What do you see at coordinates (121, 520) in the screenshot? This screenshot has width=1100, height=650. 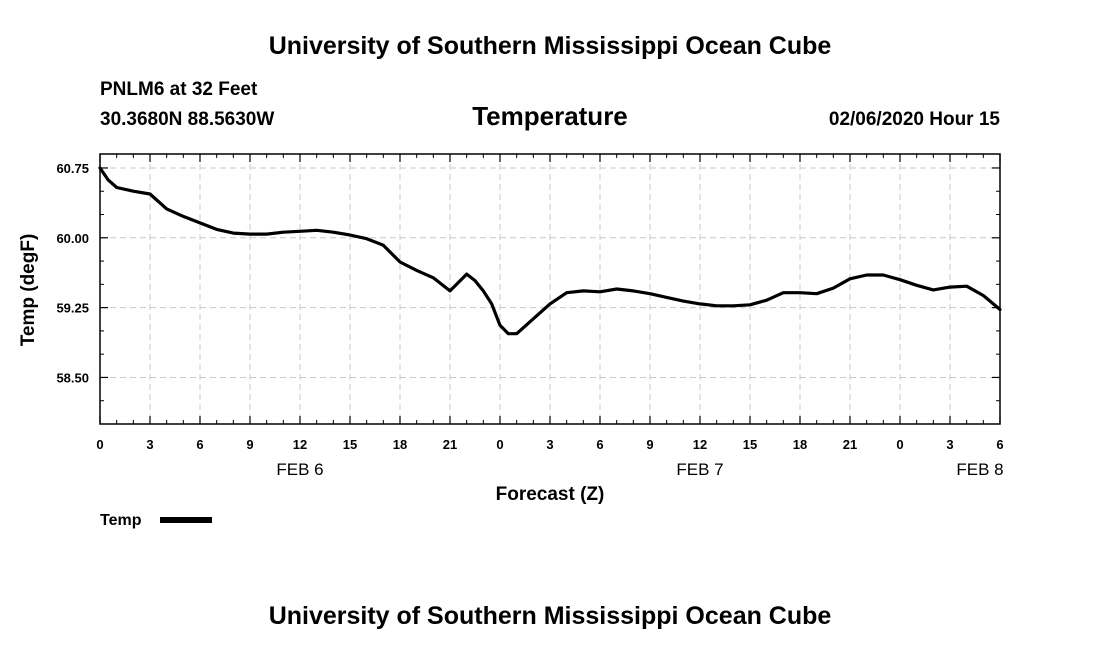 I see `legend-entry-label: Temp` at bounding box center [121, 520].